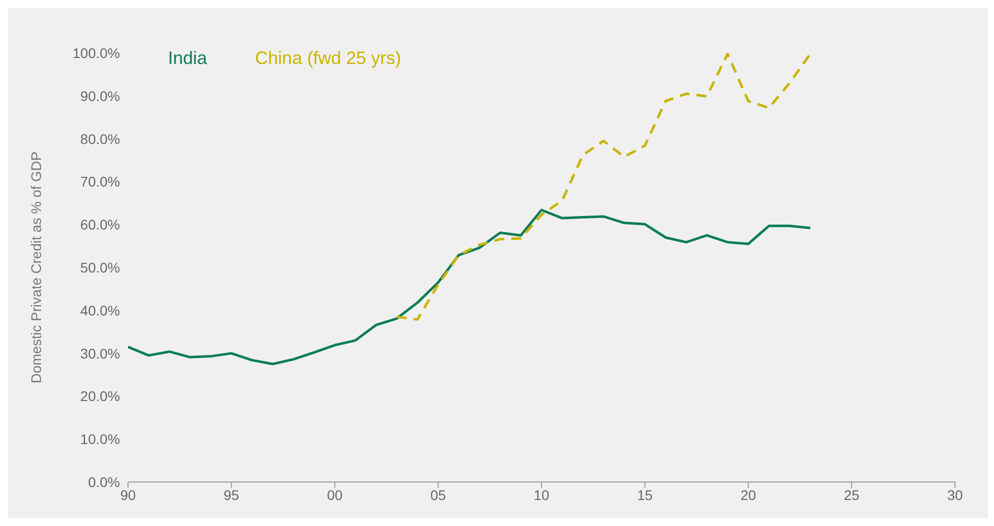 The height and width of the screenshot is (526, 994). Describe the element at coordinates (852, 494) in the screenshot. I see `x-tick-label: 25` at that location.